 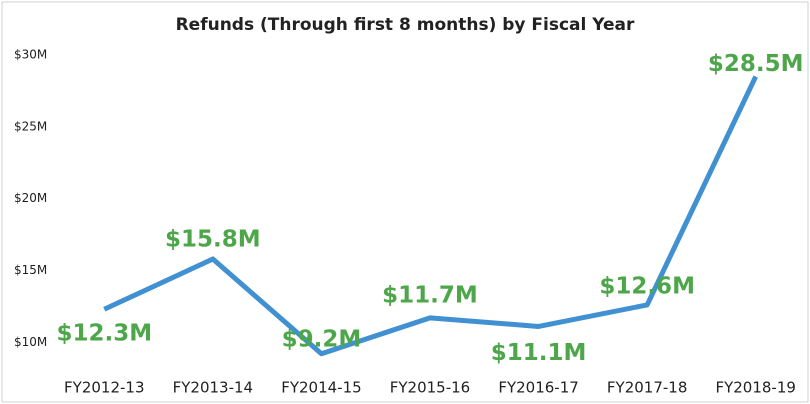 I want to click on x-tick-label: FY2018-19, so click(x=755, y=388).